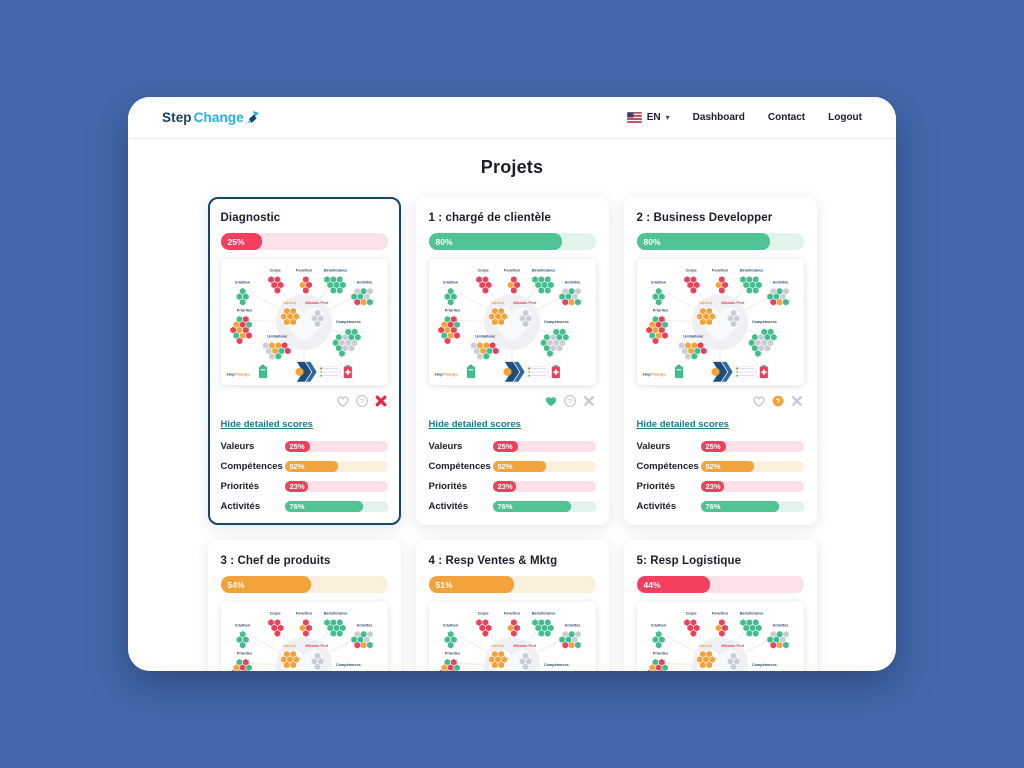  Describe the element at coordinates (634, 117) in the screenshot. I see `us-flag-icon` at that location.